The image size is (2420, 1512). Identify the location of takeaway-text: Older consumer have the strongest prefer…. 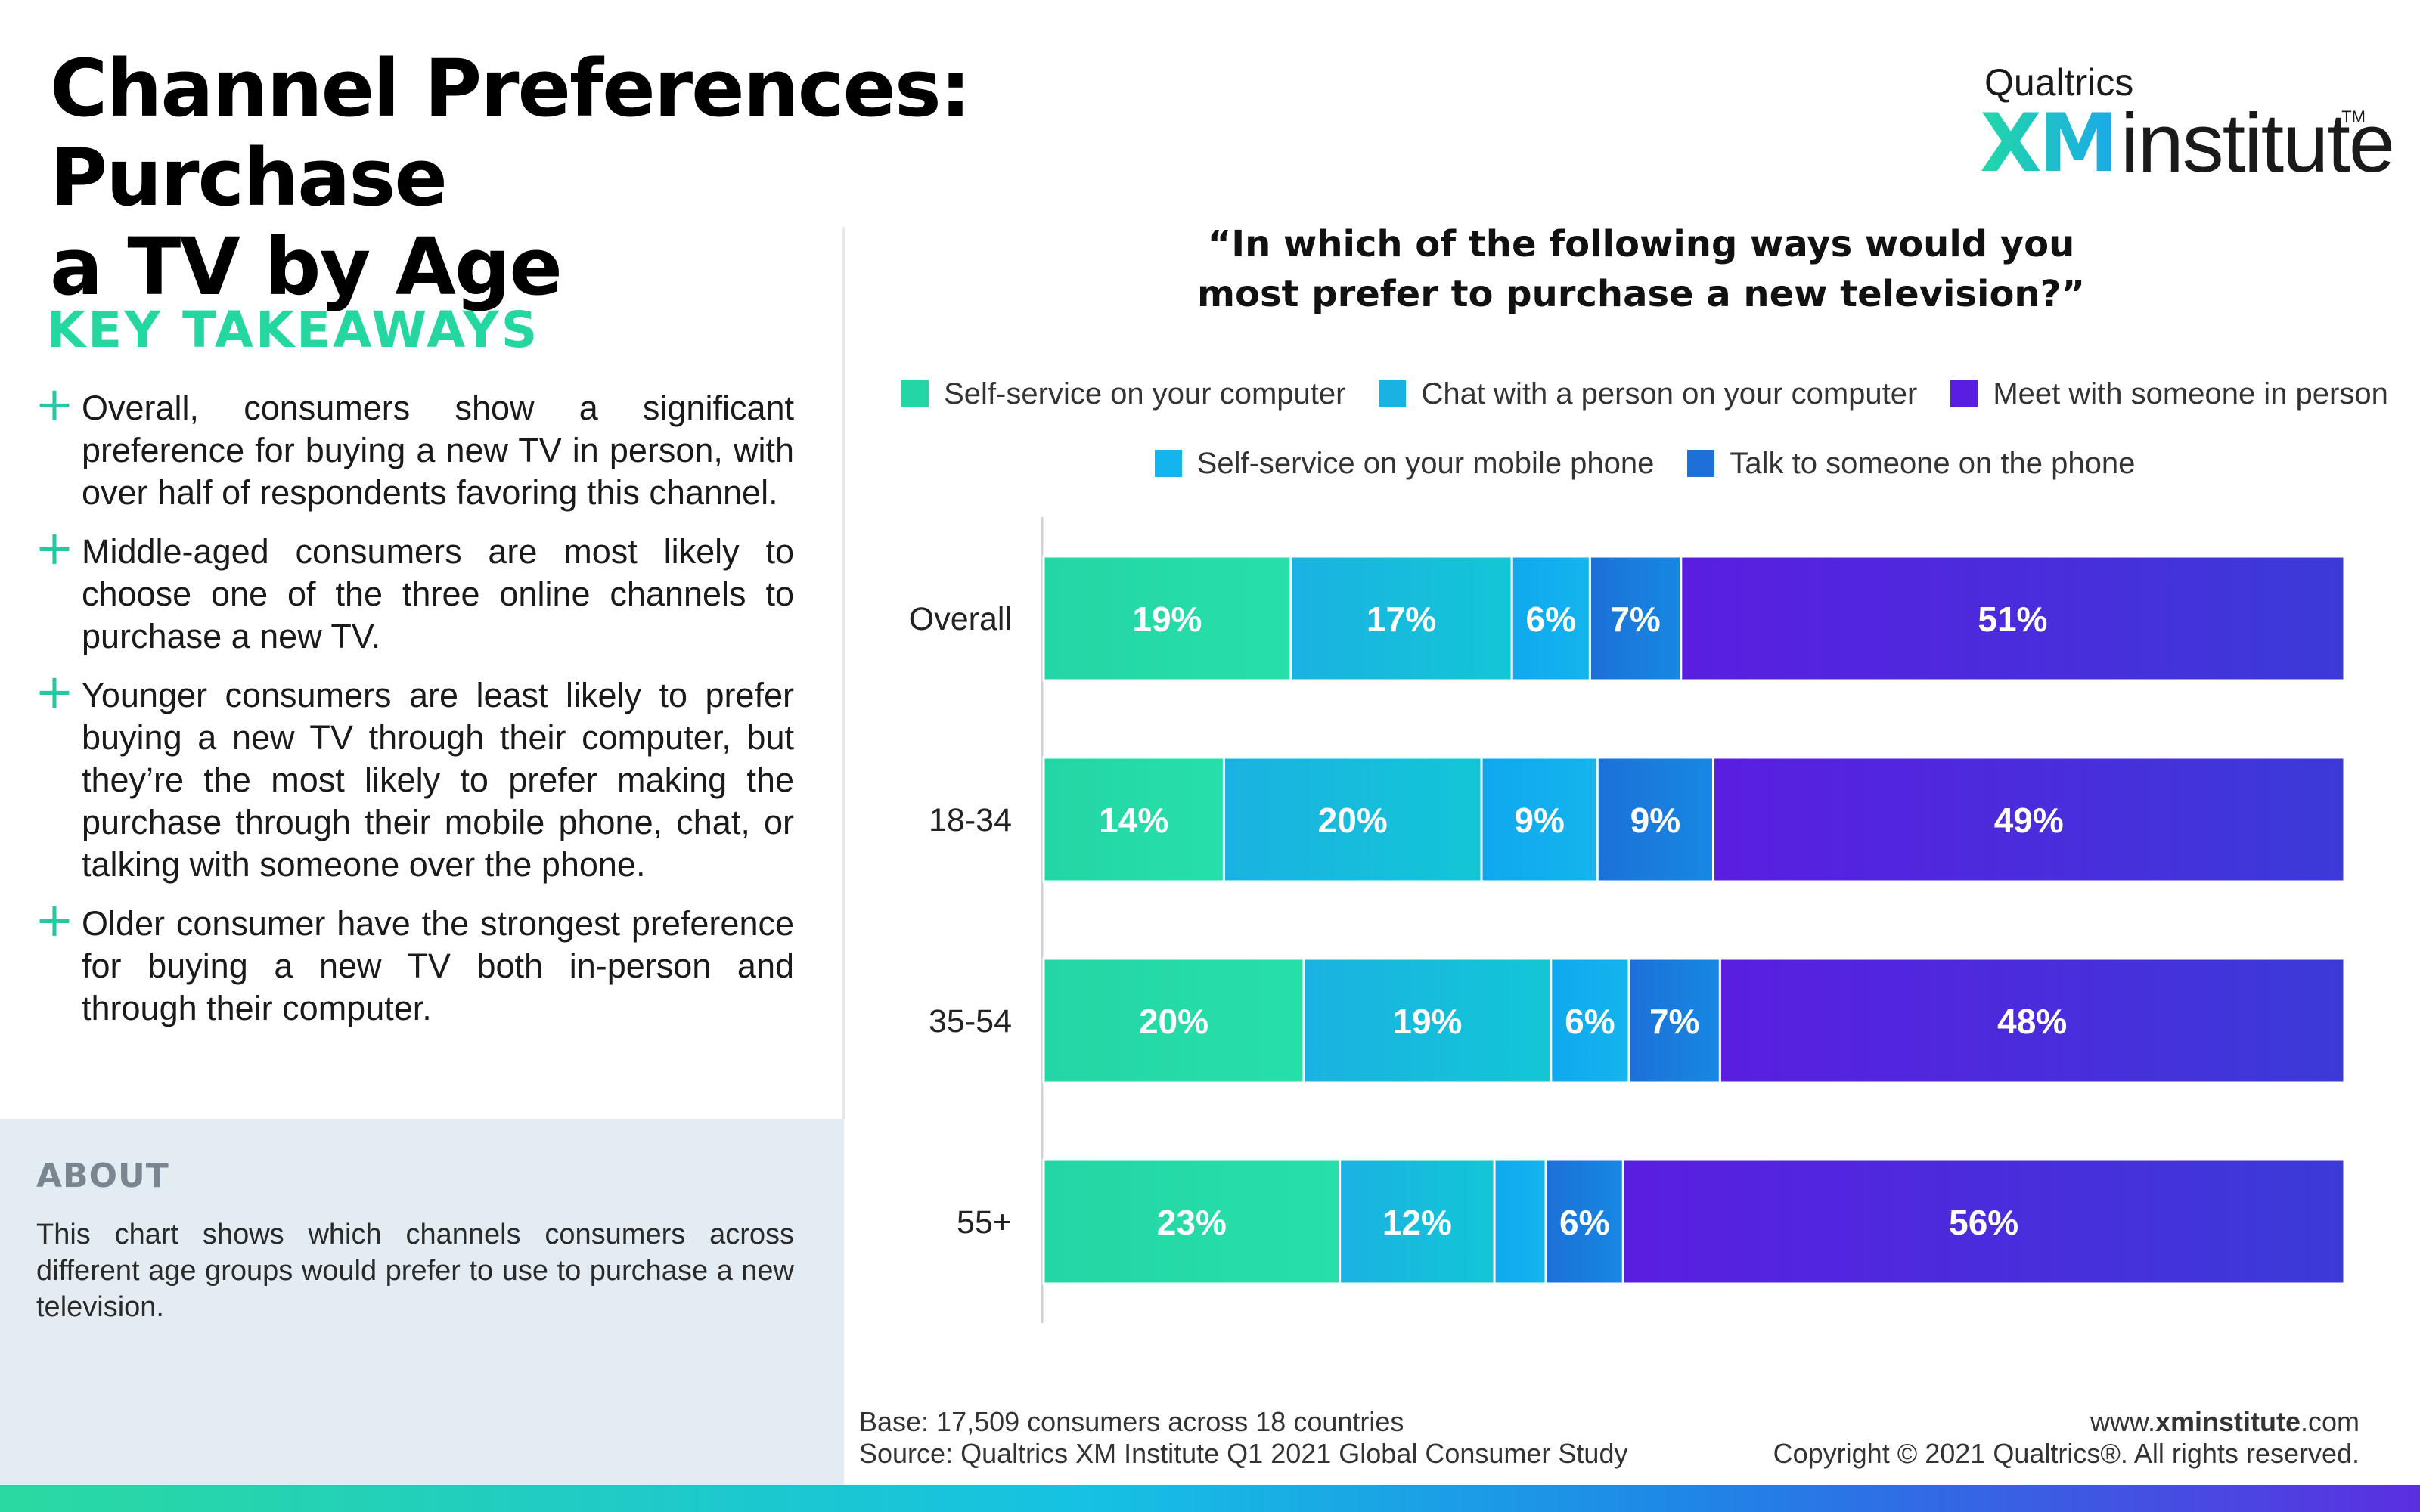
(438, 966).